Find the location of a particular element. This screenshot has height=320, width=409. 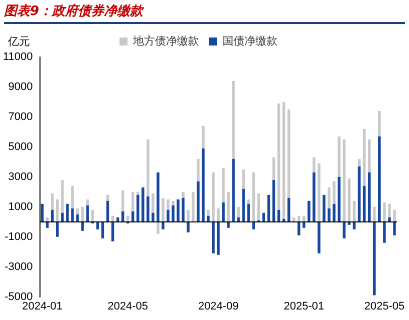

x-tick-label: 2024-05 is located at coordinates (128, 306).